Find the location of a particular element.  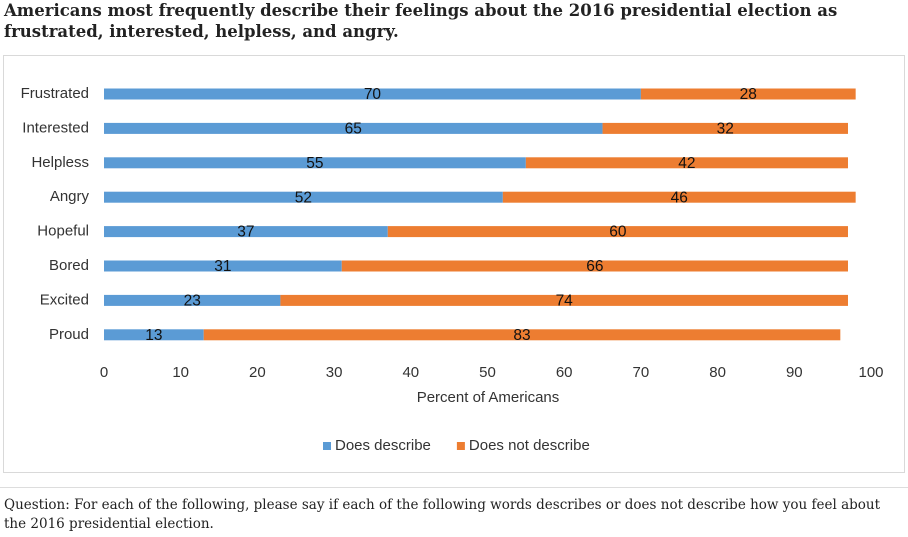

data-label: 52 is located at coordinates (303, 197).